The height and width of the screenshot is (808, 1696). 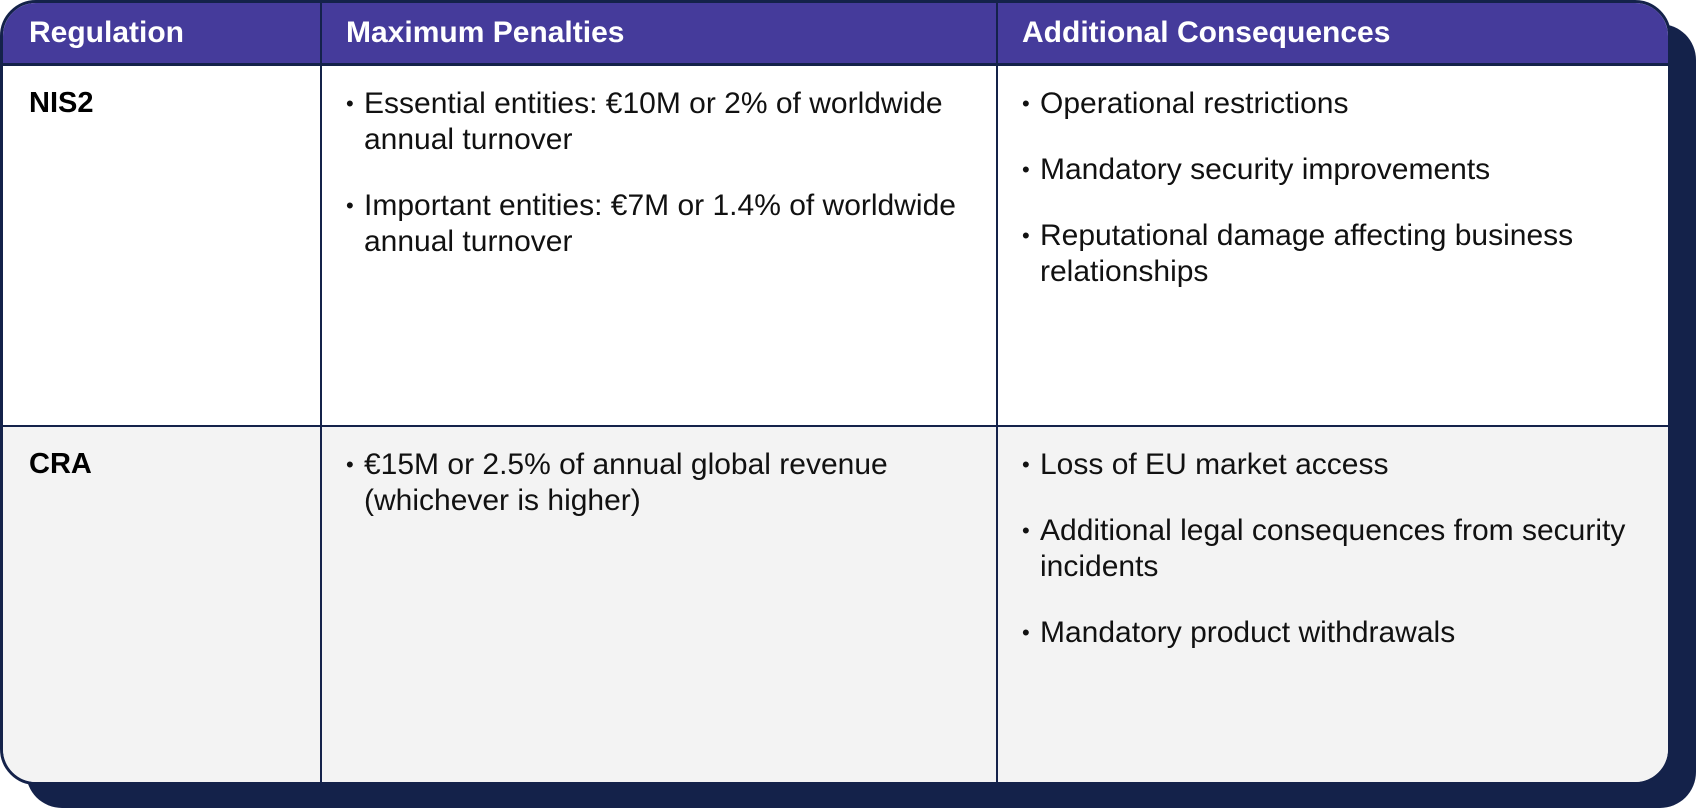 What do you see at coordinates (1333, 465) in the screenshot?
I see `list-item: Loss of EU market access` at bounding box center [1333, 465].